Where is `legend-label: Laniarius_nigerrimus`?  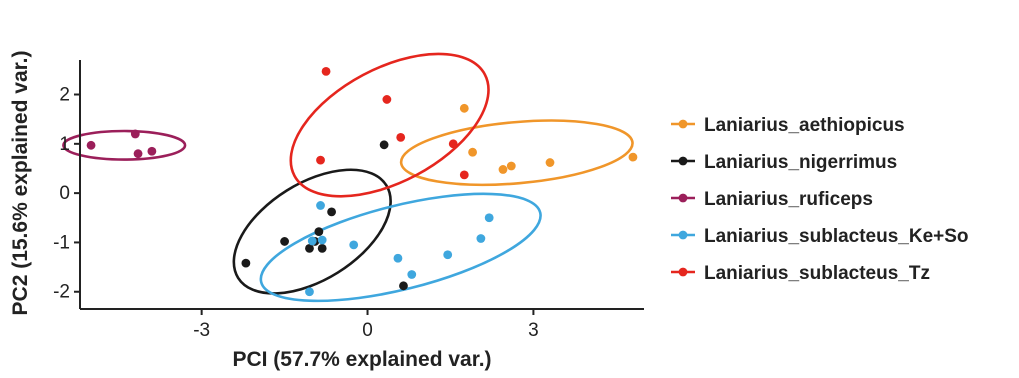 legend-label: Laniarius_nigerrimus is located at coordinates (800, 162).